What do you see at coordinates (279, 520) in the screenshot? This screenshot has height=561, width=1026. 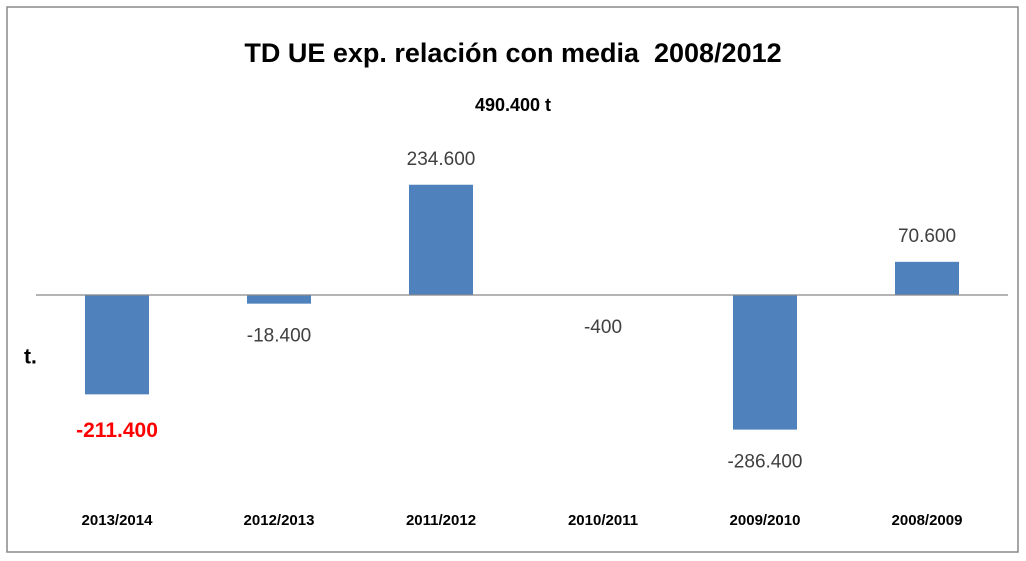 I see `x-tick-label: 2012/2013` at bounding box center [279, 520].